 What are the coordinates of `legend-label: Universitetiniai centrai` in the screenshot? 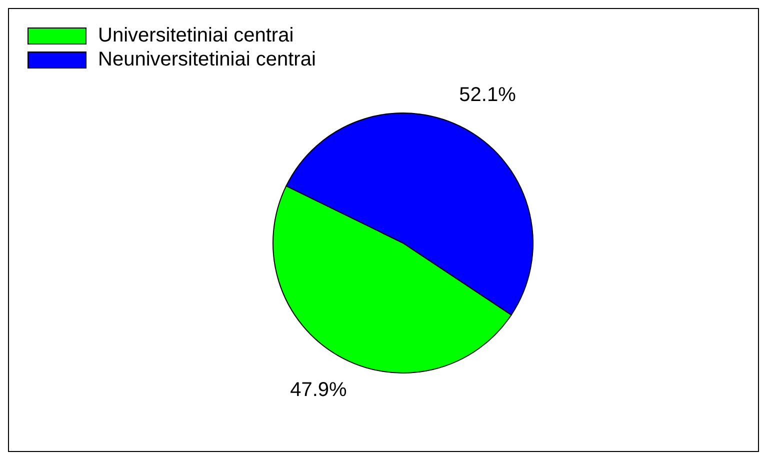 It's located at (196, 35).